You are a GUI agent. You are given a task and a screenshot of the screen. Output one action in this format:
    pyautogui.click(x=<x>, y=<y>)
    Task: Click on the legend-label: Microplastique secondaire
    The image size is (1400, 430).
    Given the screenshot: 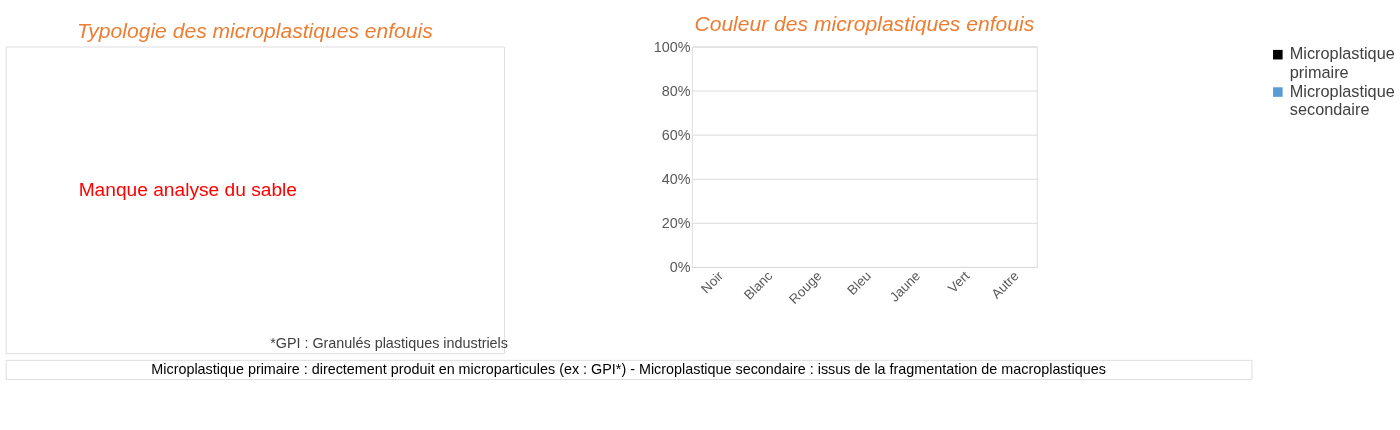 What is the action you would take?
    pyautogui.click(x=1342, y=100)
    